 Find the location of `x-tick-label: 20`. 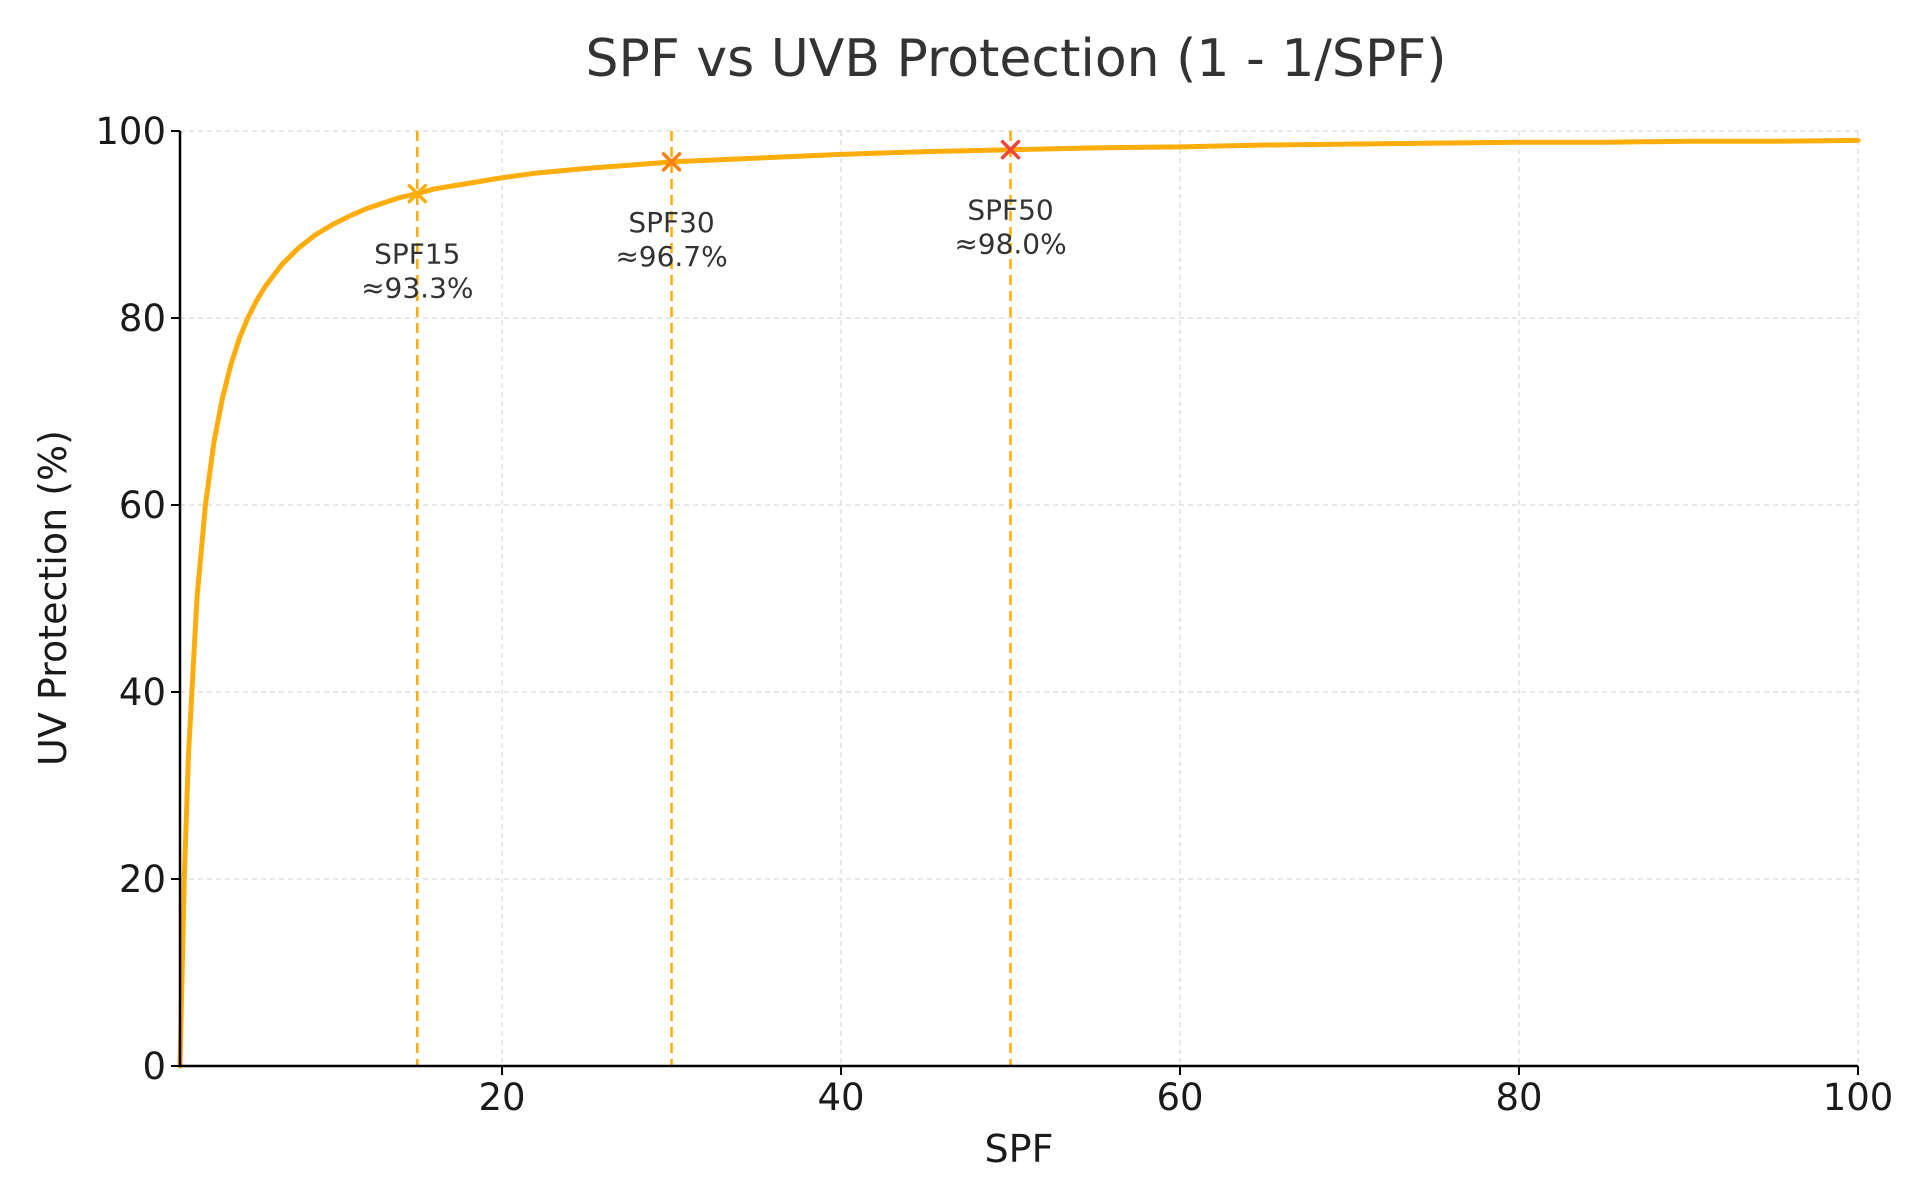

x-tick-label: 20 is located at coordinates (501, 1097).